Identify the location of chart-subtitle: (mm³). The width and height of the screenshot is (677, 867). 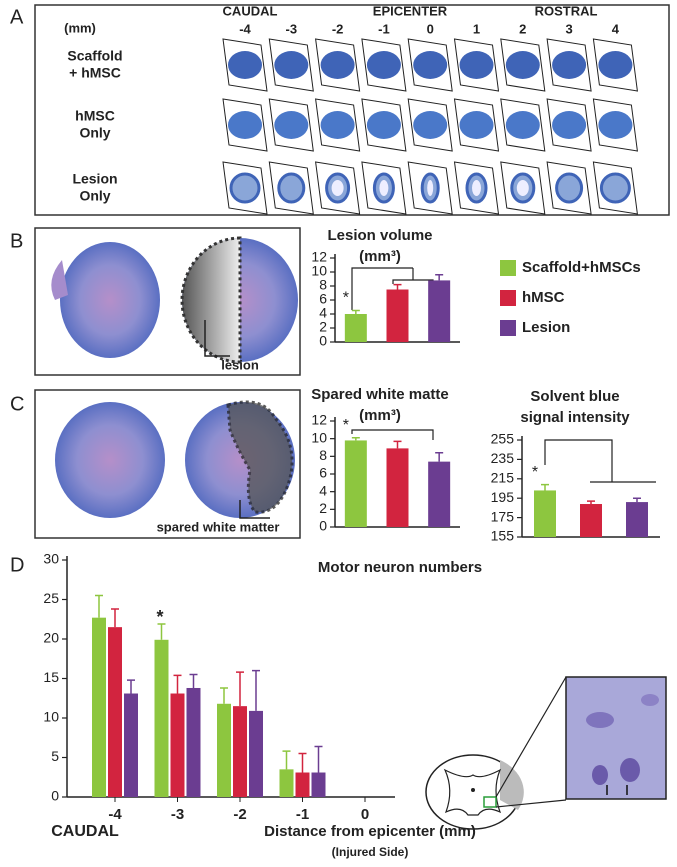
(380, 415).